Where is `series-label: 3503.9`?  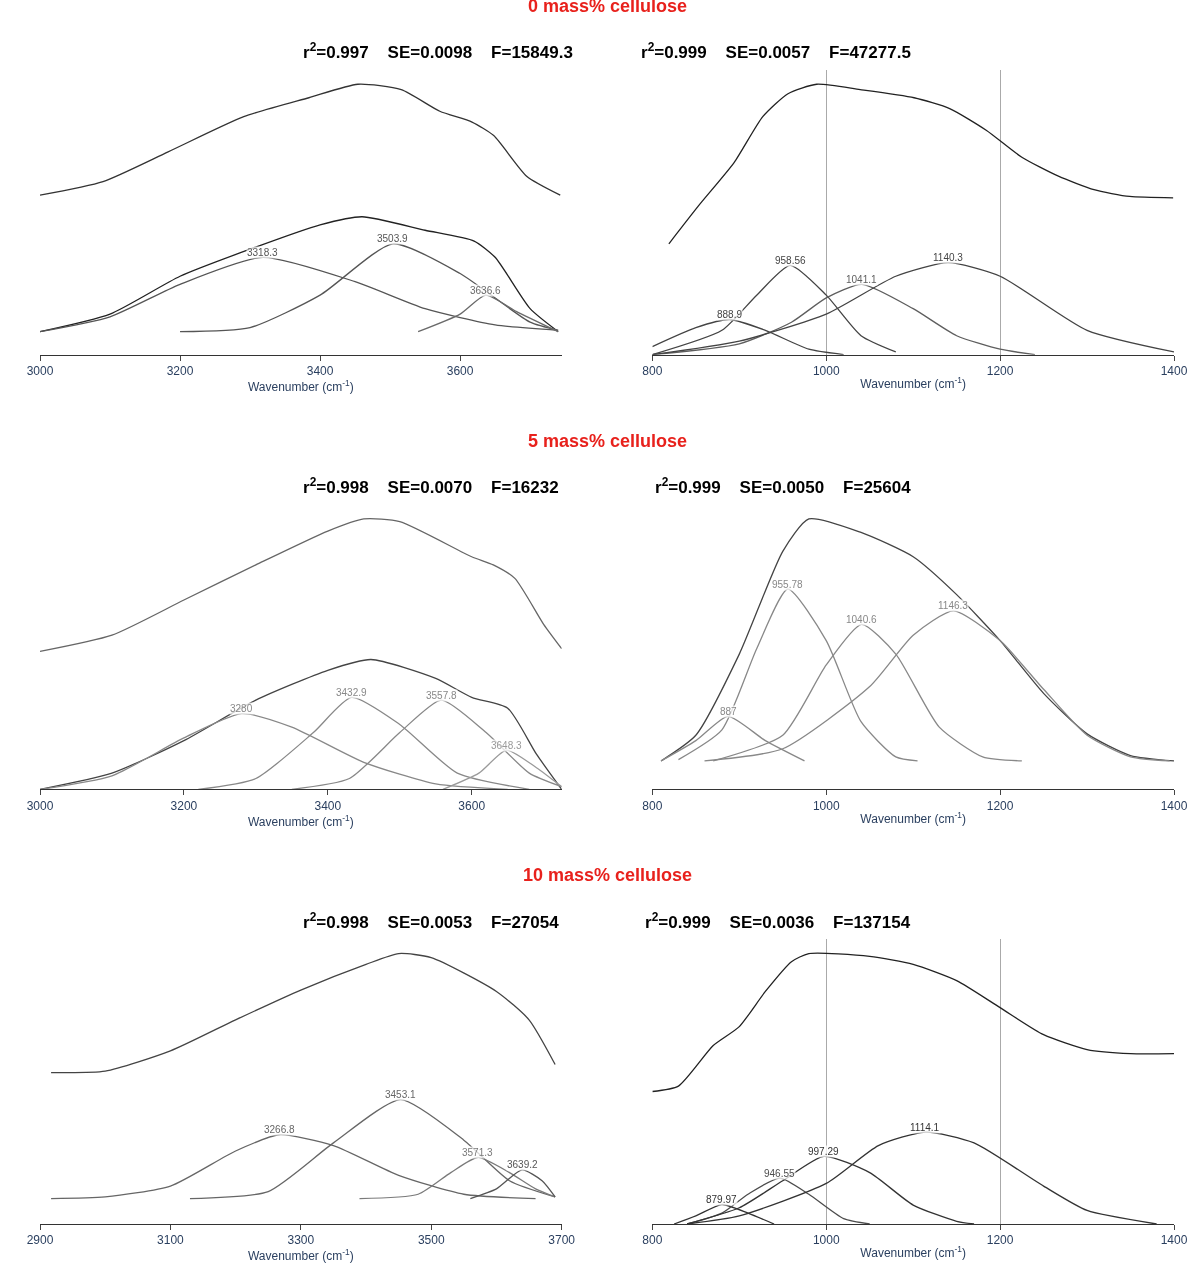 series-label: 3503.9 is located at coordinates (393, 238).